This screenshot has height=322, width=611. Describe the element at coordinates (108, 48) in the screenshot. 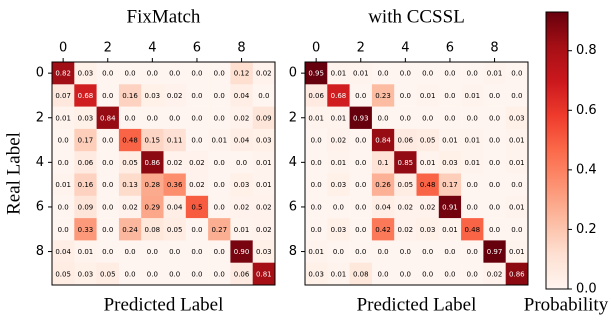

I see `x-tick-label: 2` at that location.